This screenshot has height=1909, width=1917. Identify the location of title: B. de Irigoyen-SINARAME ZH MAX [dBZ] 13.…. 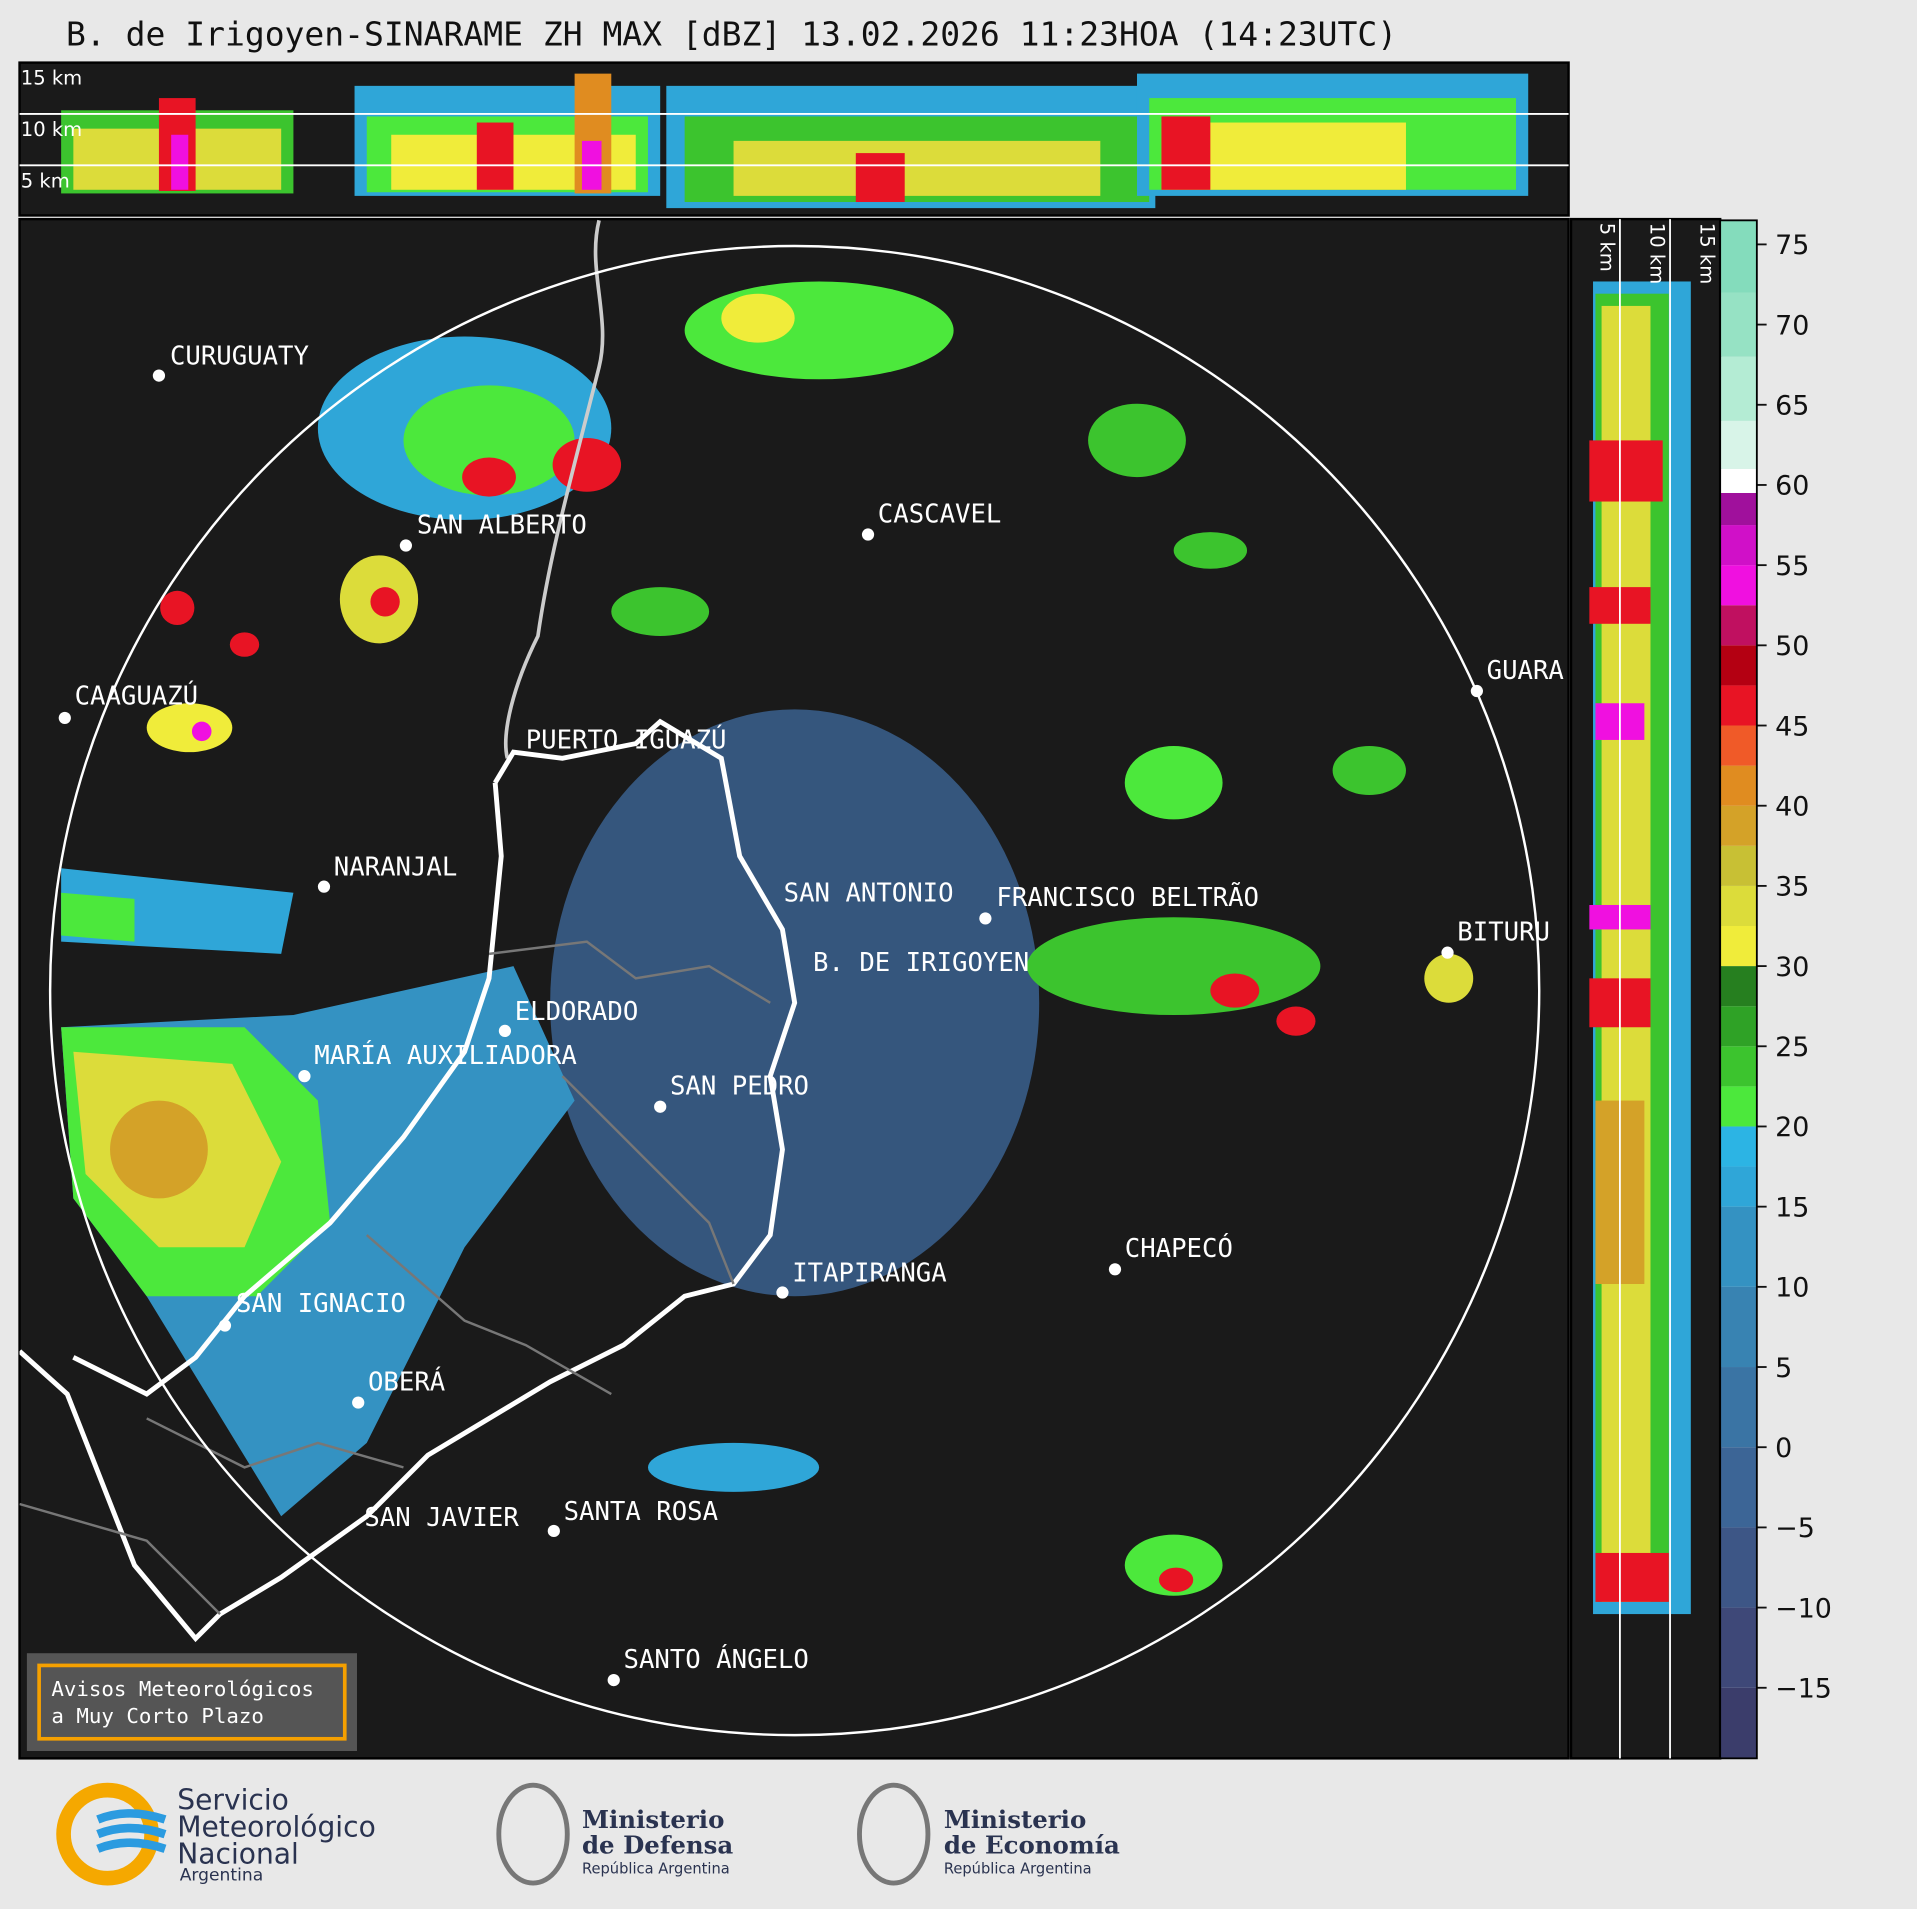
(731, 34).